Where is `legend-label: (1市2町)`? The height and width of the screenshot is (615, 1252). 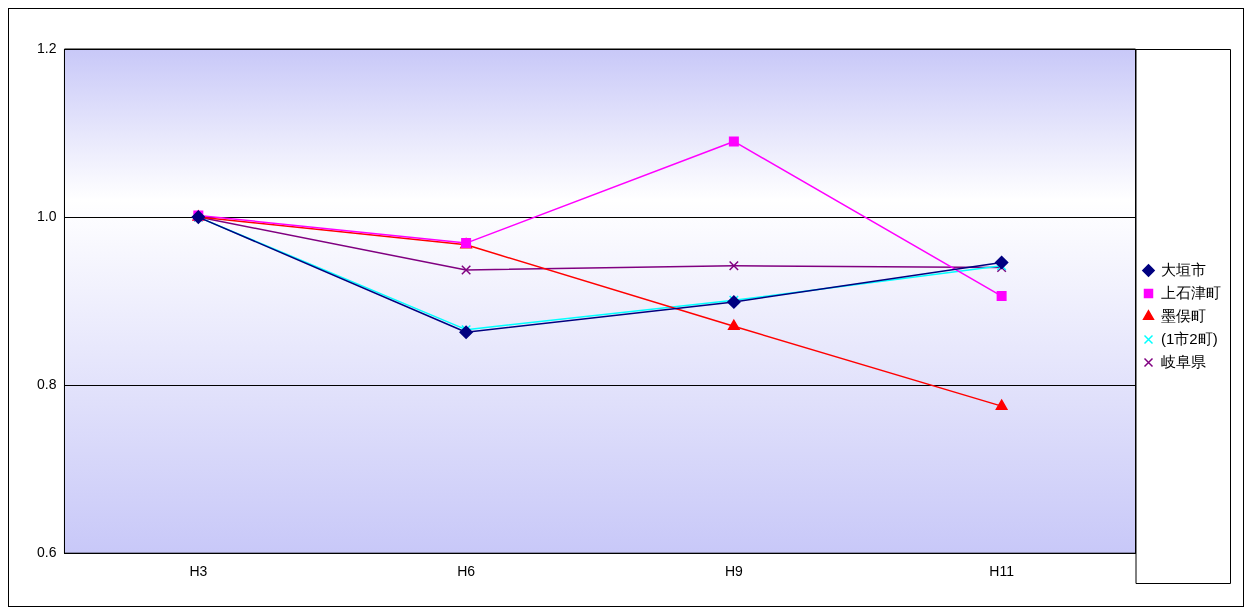 legend-label: (1市2町) is located at coordinates (1189, 338).